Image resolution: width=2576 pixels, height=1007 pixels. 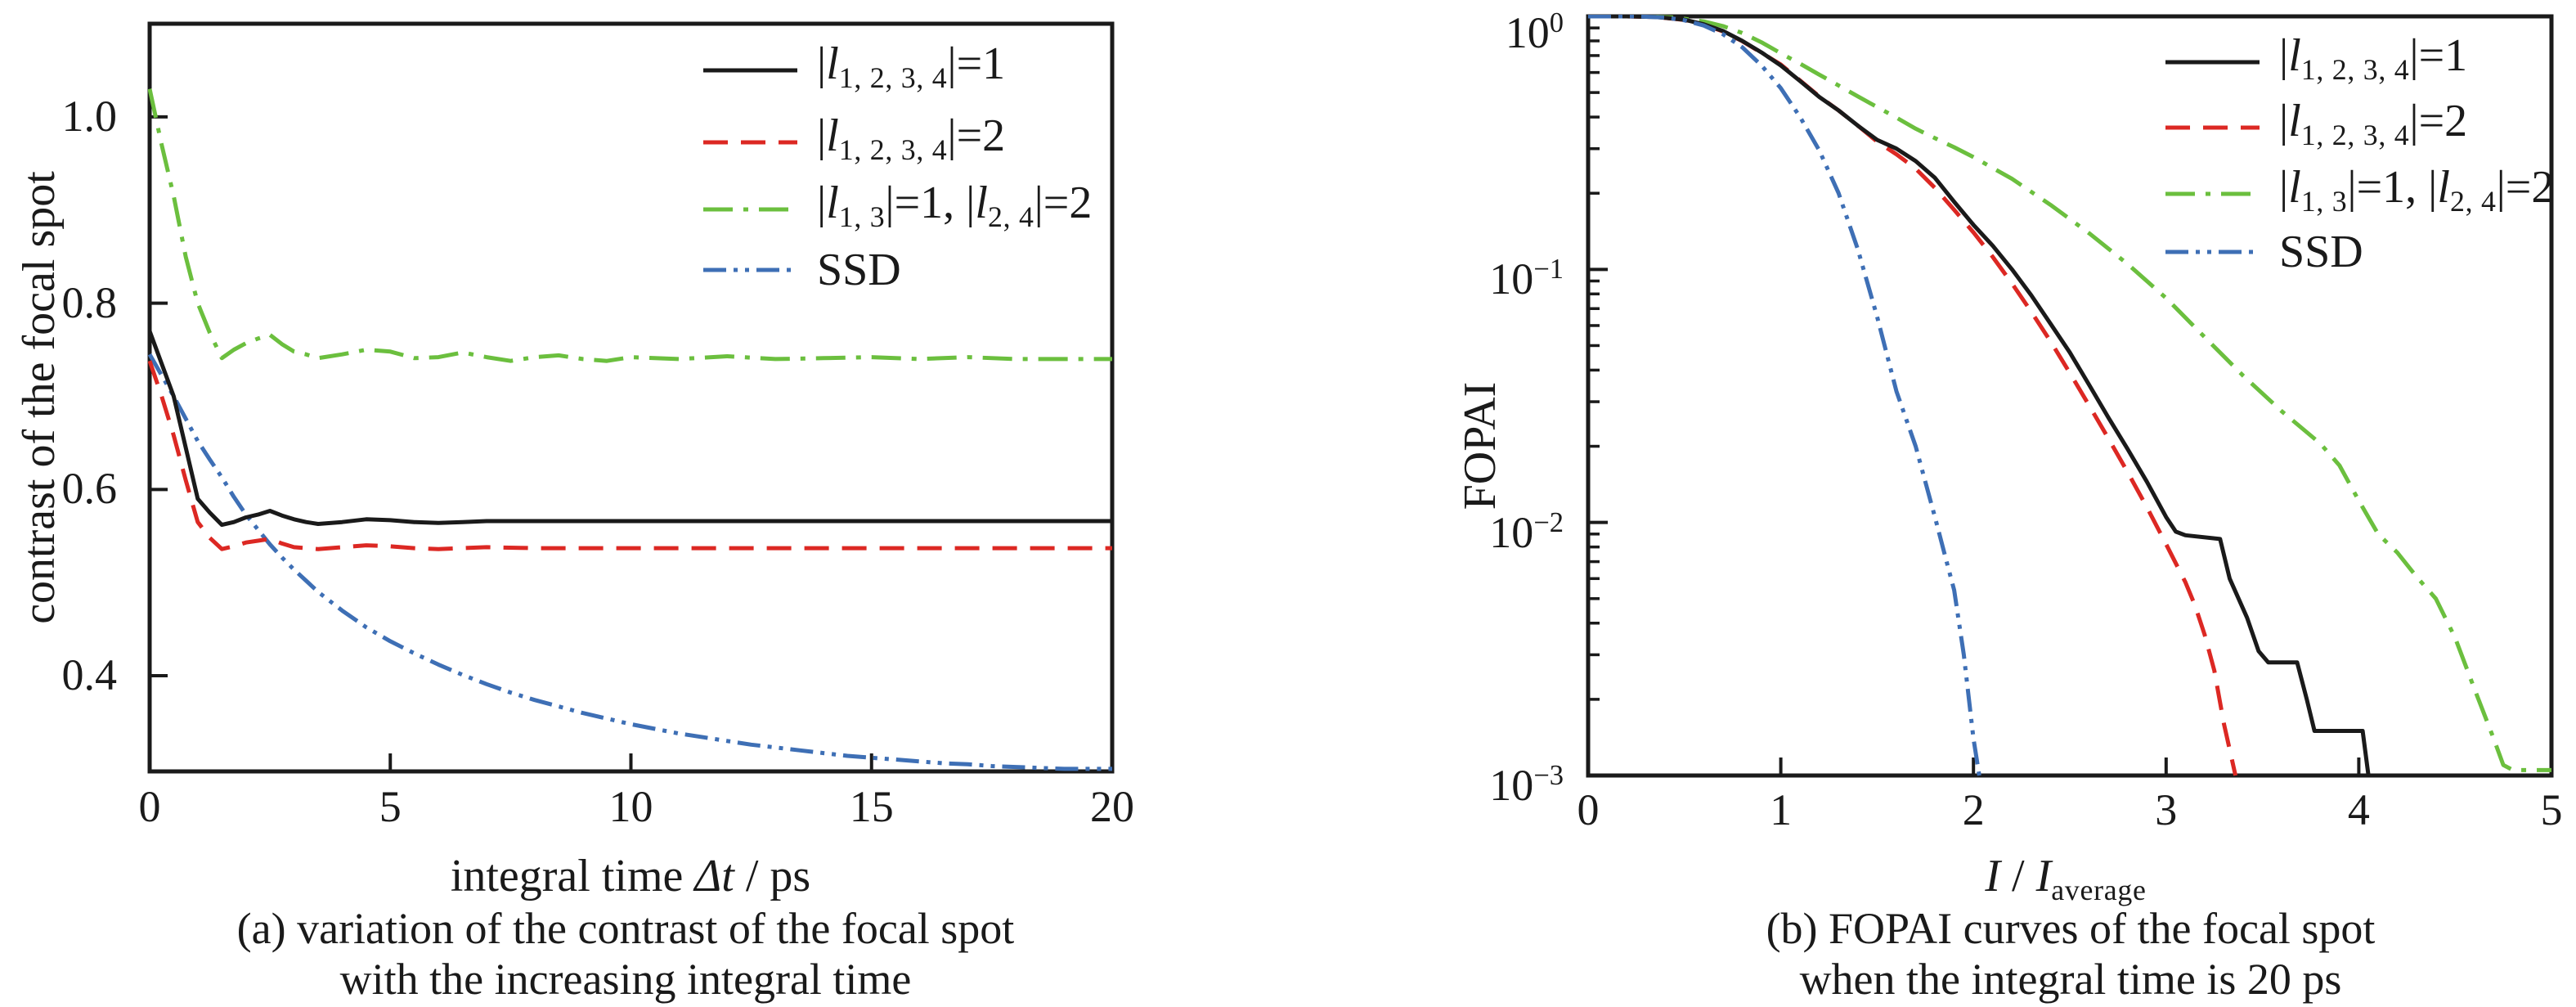 What do you see at coordinates (911, 66) in the screenshot?
I see `legend-a-label-1: |l1, 2, 3, 4|=1` at bounding box center [911, 66].